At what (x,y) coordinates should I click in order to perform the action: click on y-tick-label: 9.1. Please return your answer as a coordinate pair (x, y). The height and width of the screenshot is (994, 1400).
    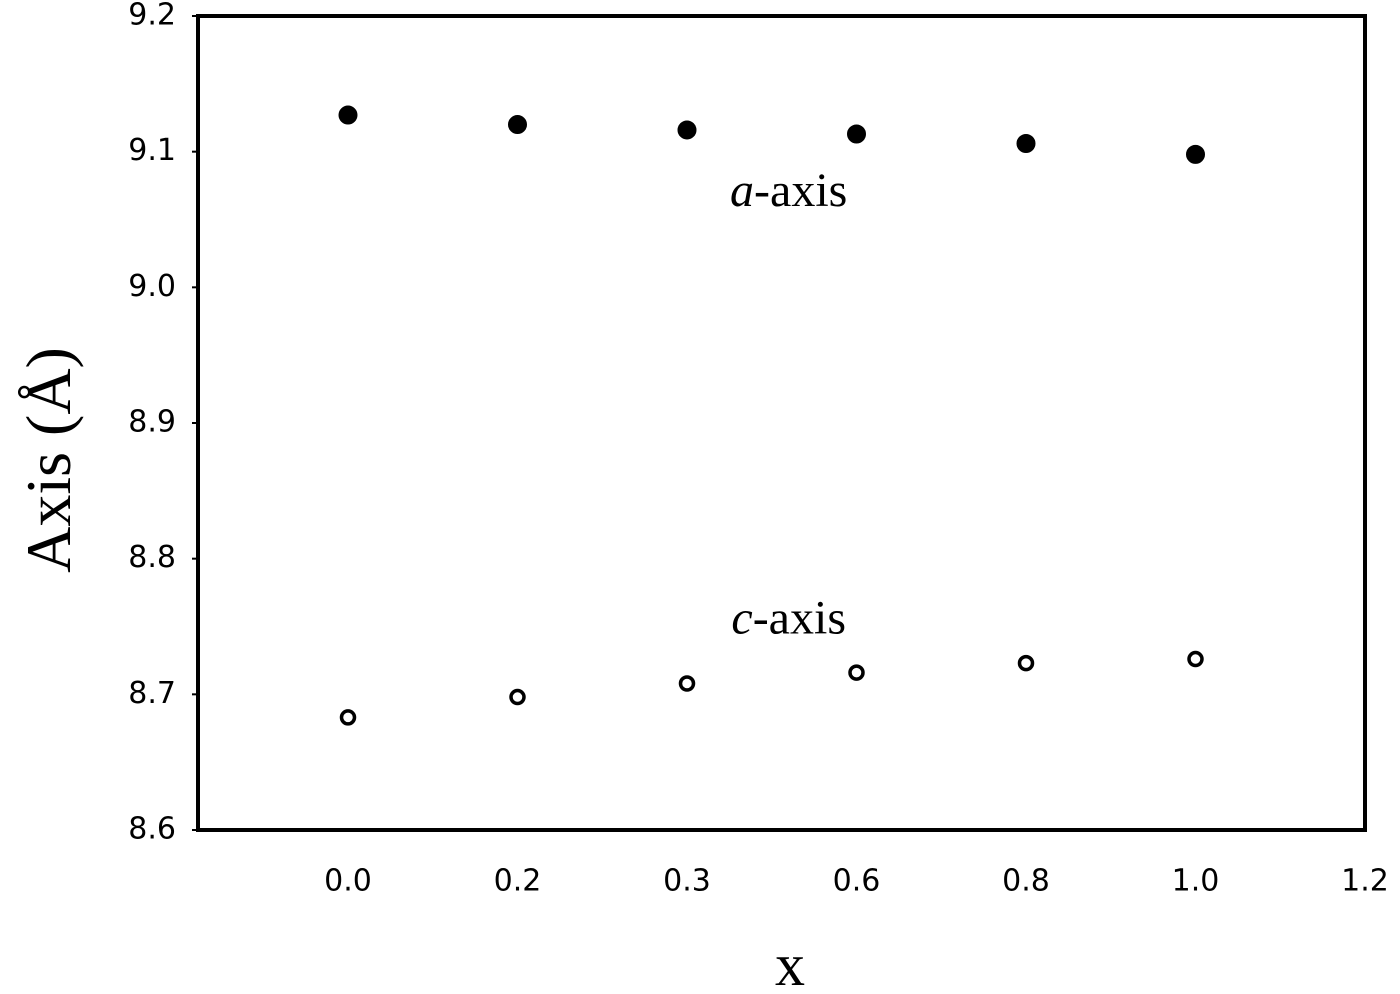
    Looking at the image, I should click on (152, 150).